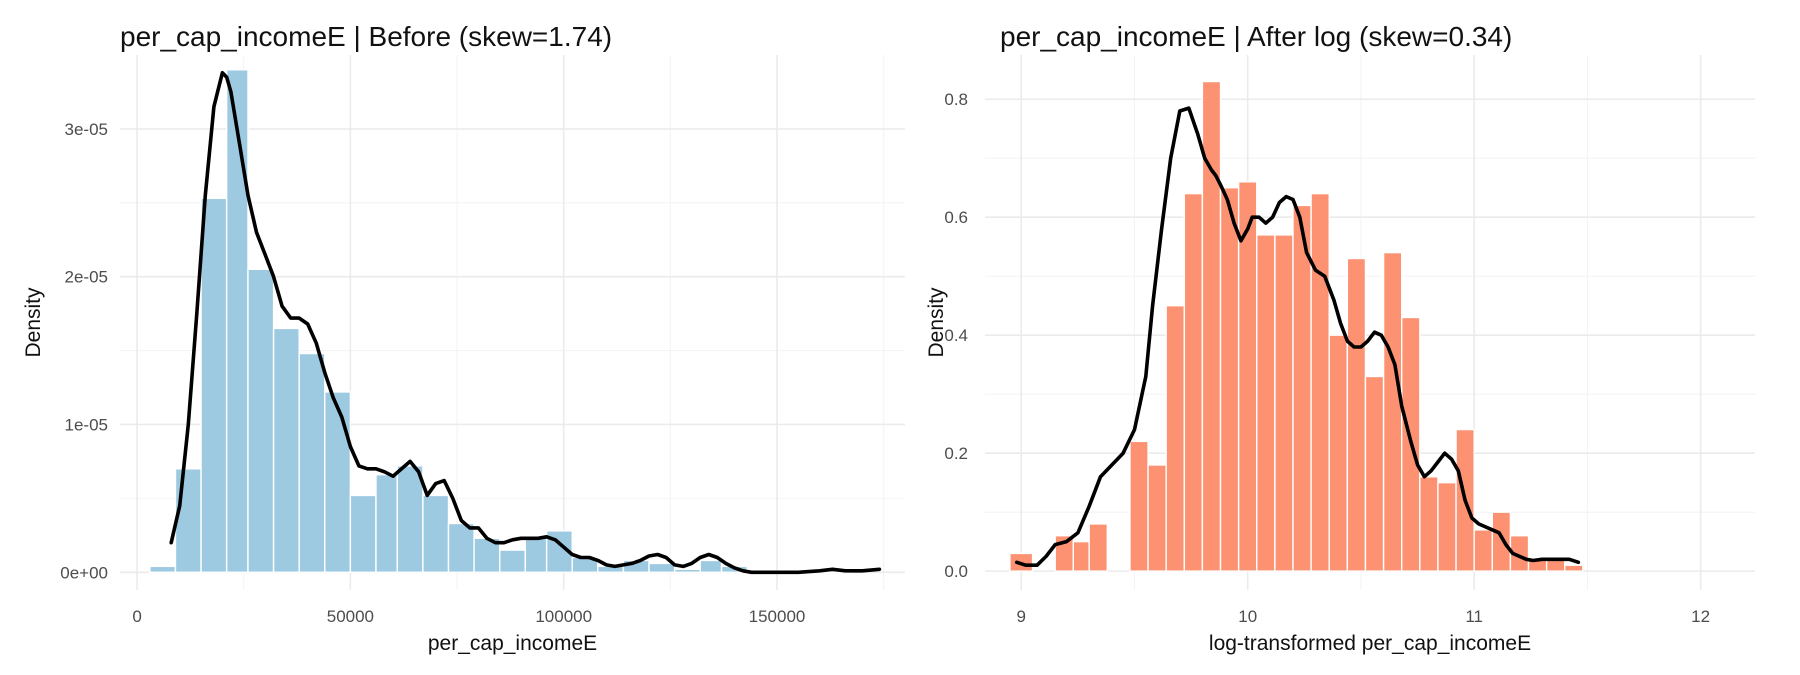  What do you see at coordinates (956, 453) in the screenshot?
I see `chart-2-y-tick-label: 0.2` at bounding box center [956, 453].